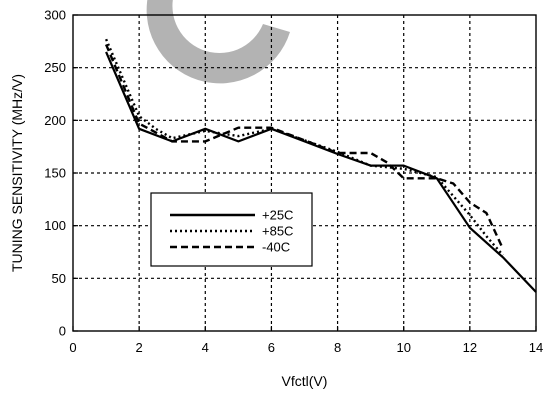 The width and height of the screenshot is (545, 393). Describe the element at coordinates (337, 347) in the screenshot. I see `x-tick-label: 8` at that location.